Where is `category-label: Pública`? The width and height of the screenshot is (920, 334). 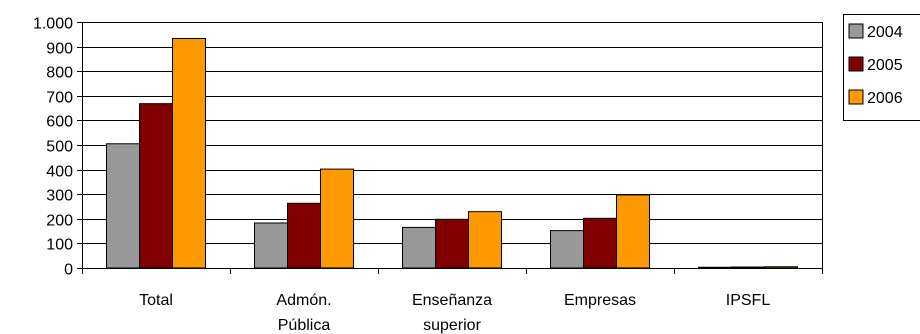
category-label: Pública is located at coordinates (304, 325).